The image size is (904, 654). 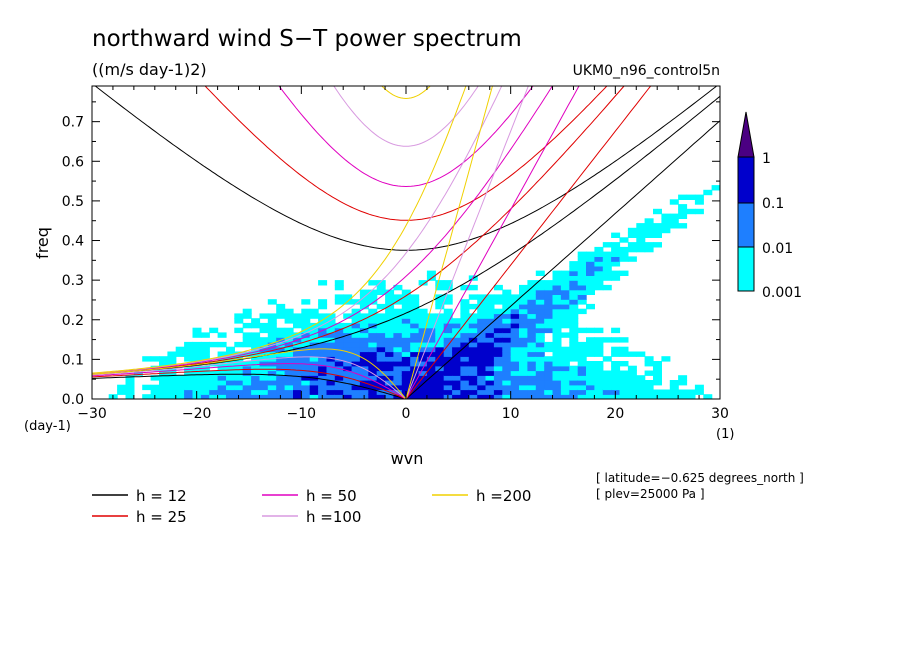 What do you see at coordinates (746, 134) in the screenshot?
I see `colorbar-extend-arrow` at bounding box center [746, 134].